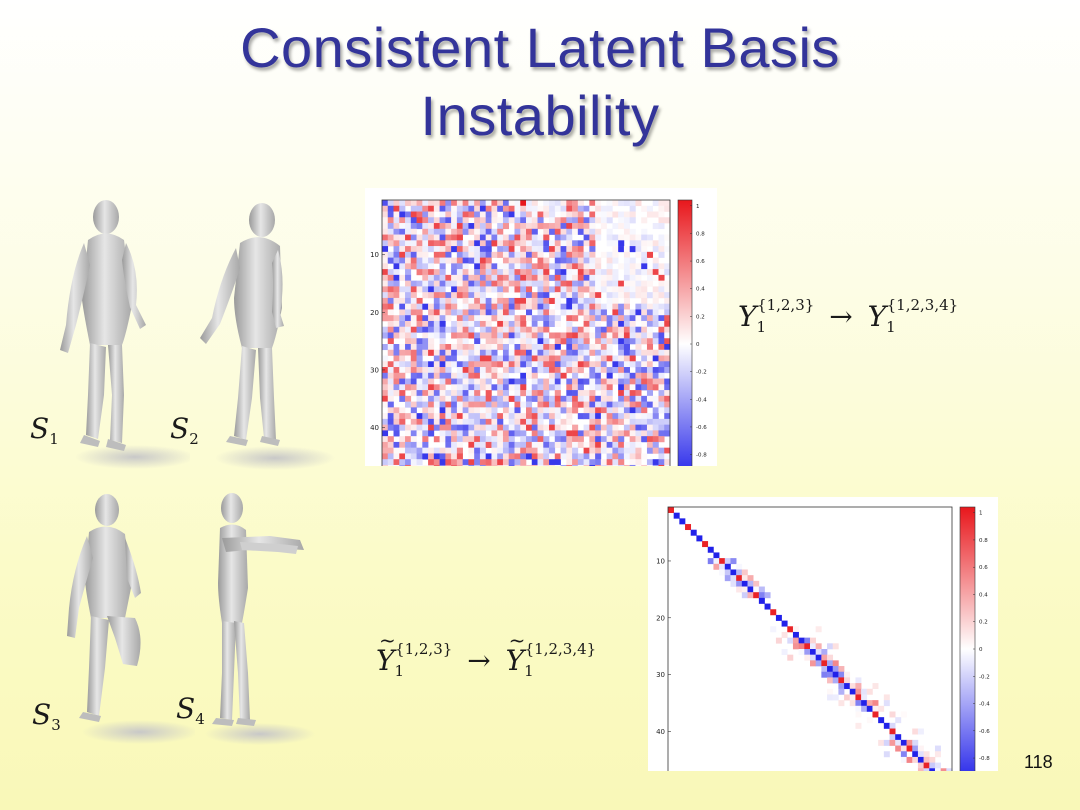 The image size is (1080, 810). I want to click on page-number: 118, so click(1038, 762).